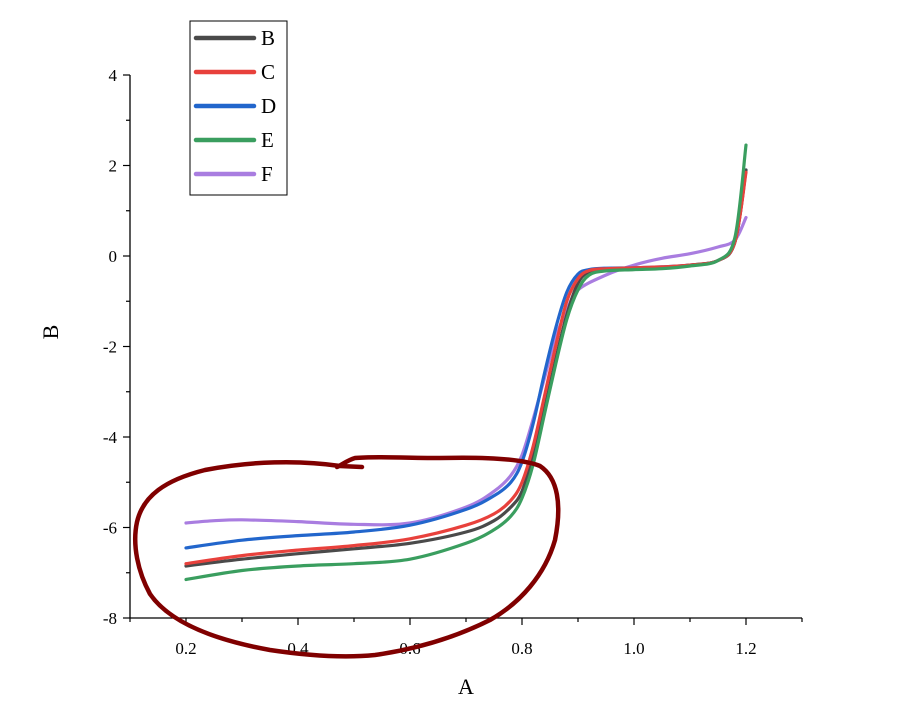  Describe the element at coordinates (113, 166) in the screenshot. I see `y-tick-label: 2` at that location.